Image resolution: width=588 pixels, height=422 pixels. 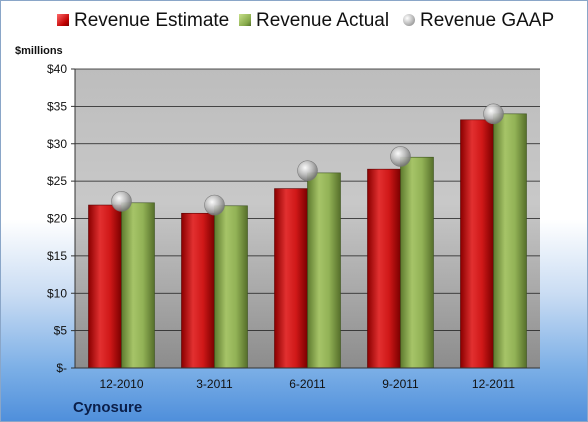 What do you see at coordinates (214, 384) in the screenshot?
I see `x-tick-label: 3-2011` at bounding box center [214, 384].